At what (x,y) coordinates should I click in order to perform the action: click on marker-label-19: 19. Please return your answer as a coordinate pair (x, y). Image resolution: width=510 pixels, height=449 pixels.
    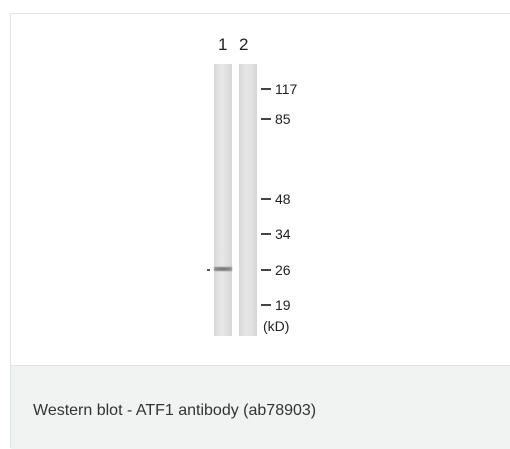
    Looking at the image, I should click on (283, 305).